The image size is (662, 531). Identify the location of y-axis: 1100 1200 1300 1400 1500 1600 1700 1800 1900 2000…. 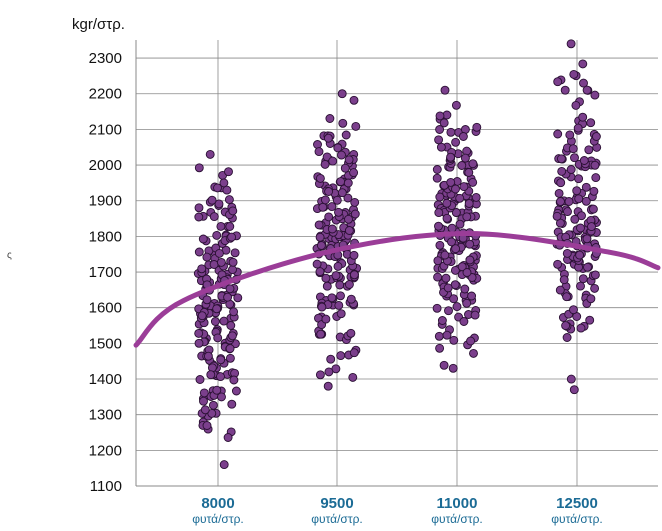
(105, 272).